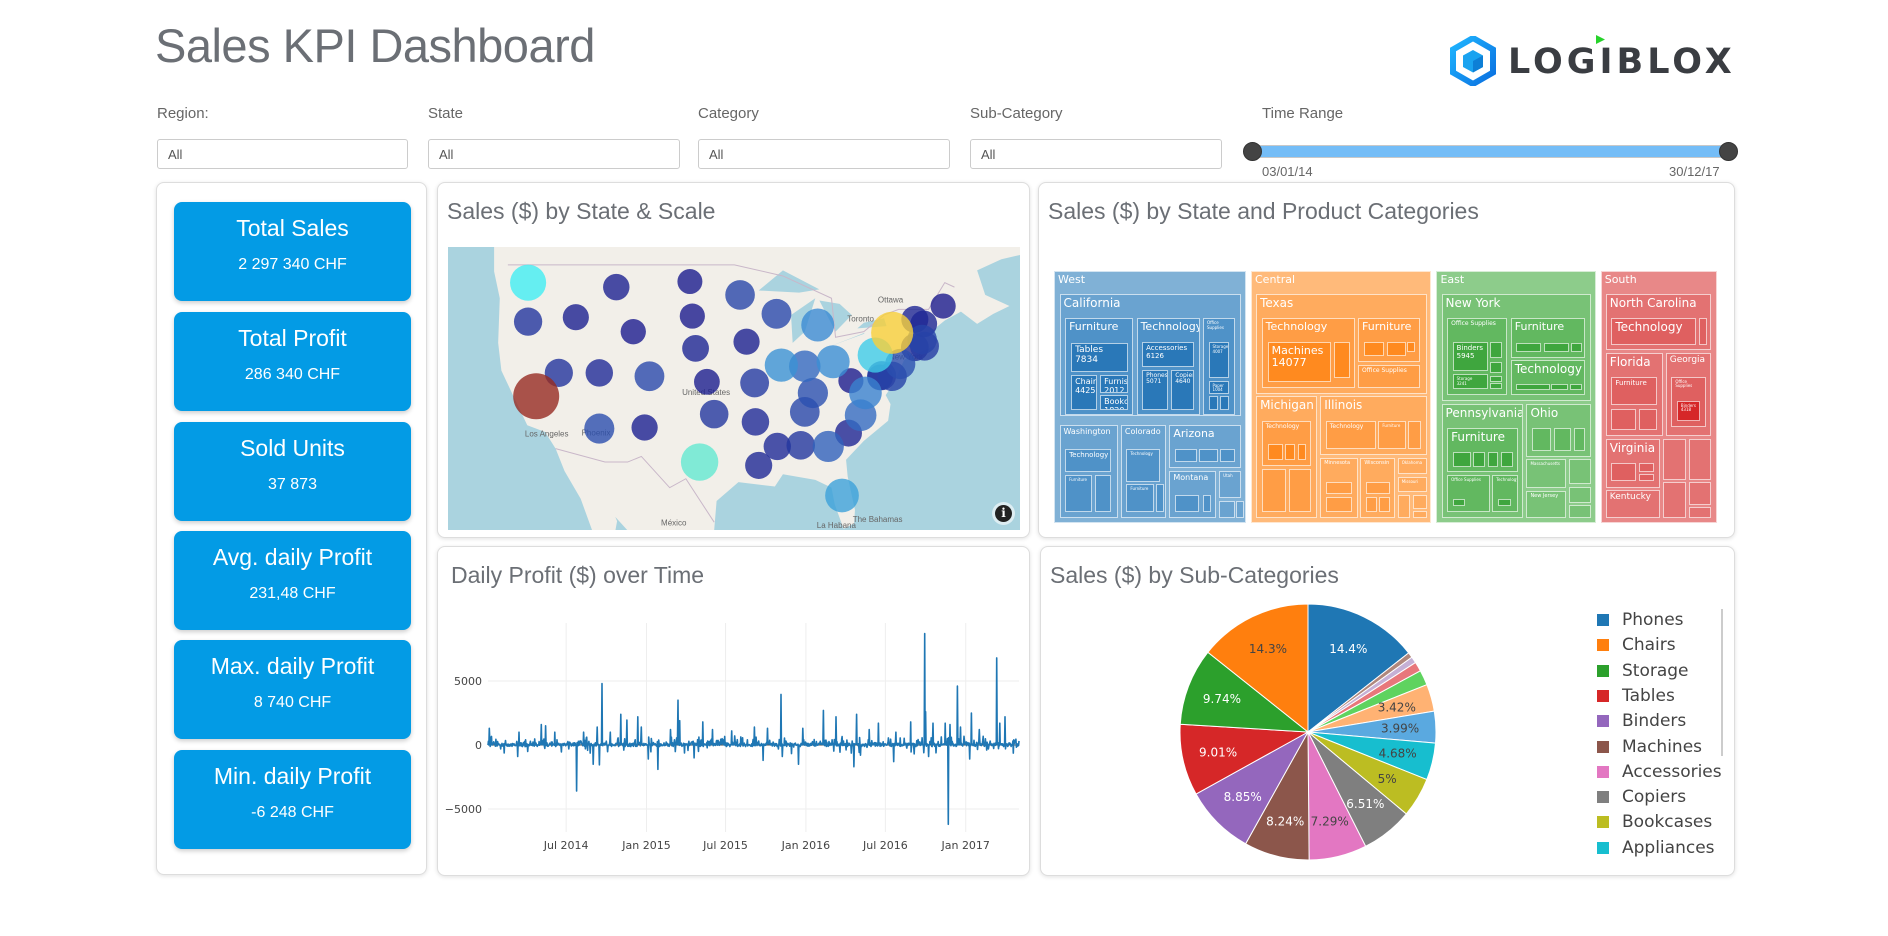 This screenshot has width=1888, height=936. I want to click on treemap-node-ca-acc: Accessories 6126, so click(1168, 354).